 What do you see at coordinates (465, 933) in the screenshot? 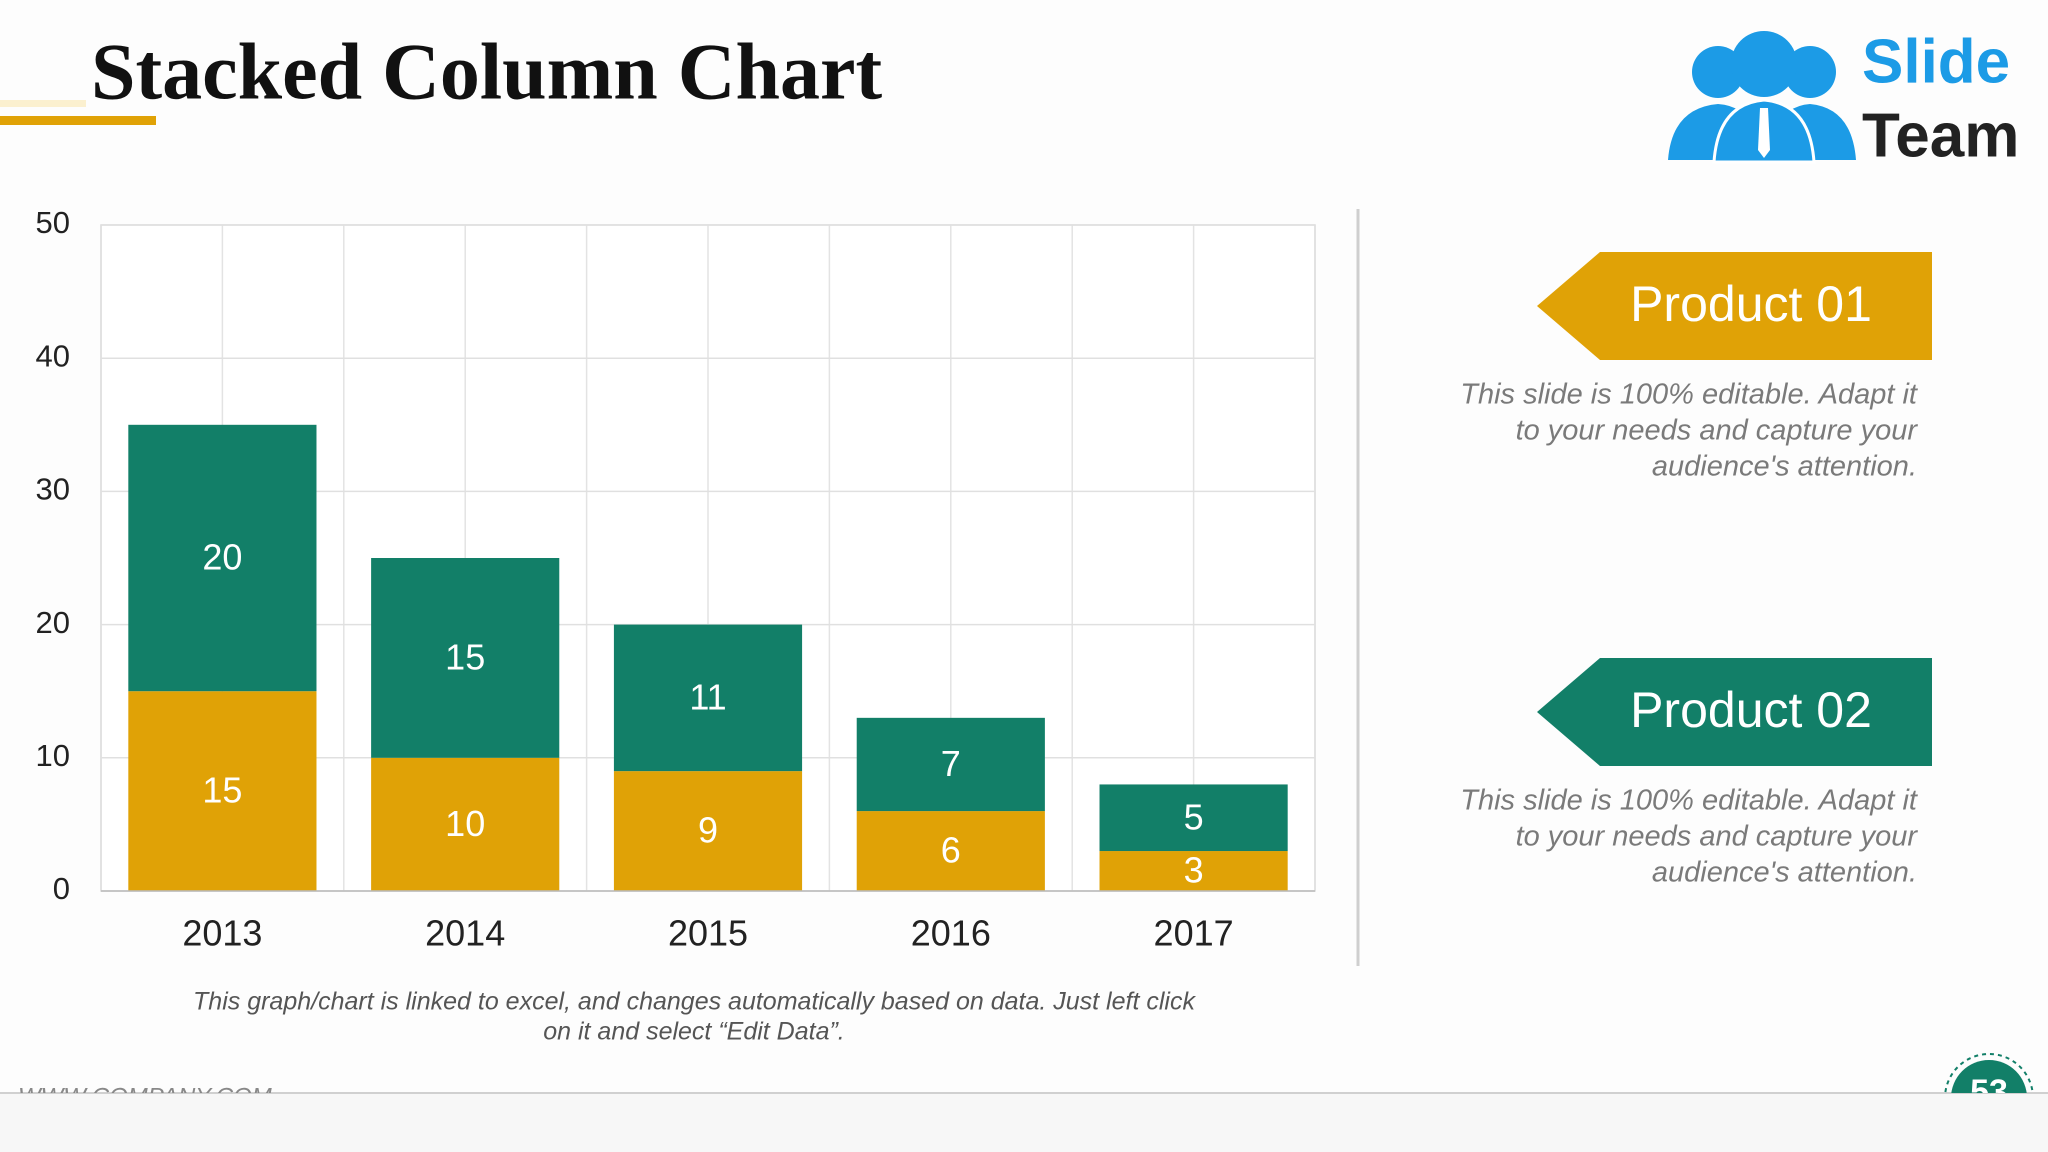
I see `x-tick-label: 2014` at bounding box center [465, 933].